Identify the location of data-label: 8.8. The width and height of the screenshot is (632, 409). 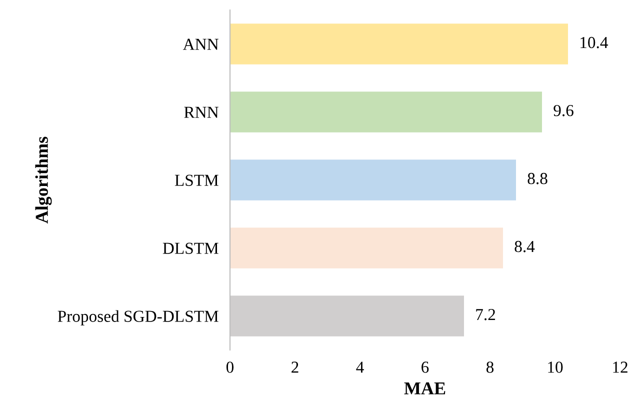
(538, 178).